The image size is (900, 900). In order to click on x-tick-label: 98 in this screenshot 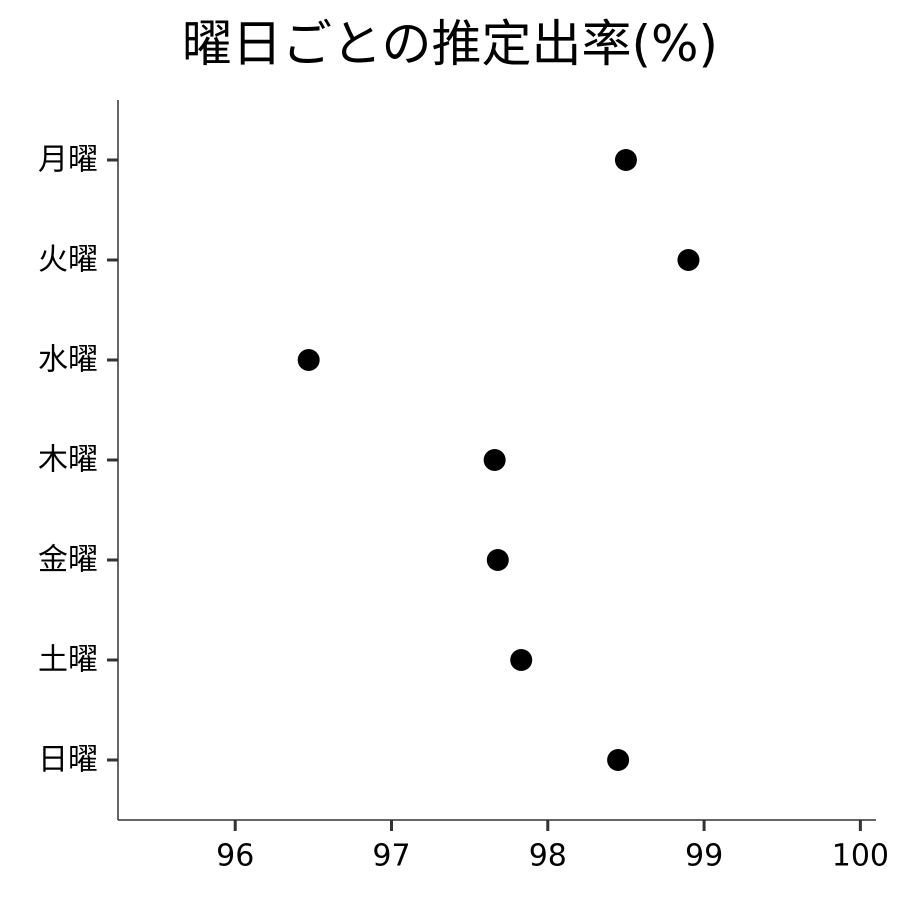, I will do `click(548, 856)`.